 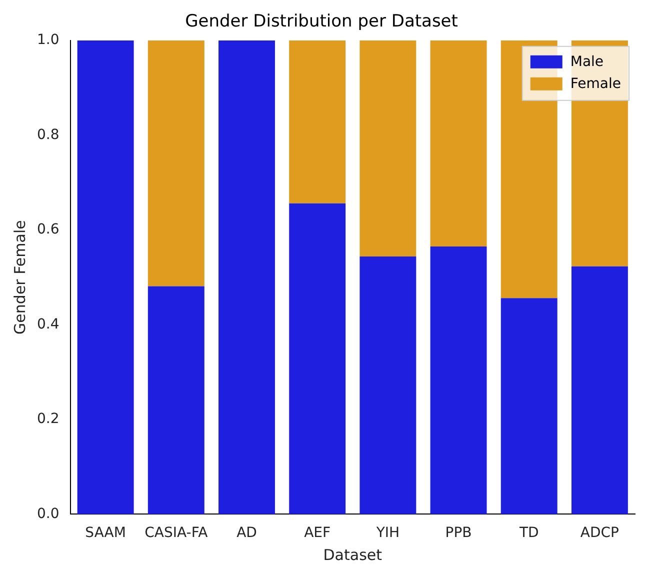 I want to click on x-tick-label: TD, so click(x=528, y=533).